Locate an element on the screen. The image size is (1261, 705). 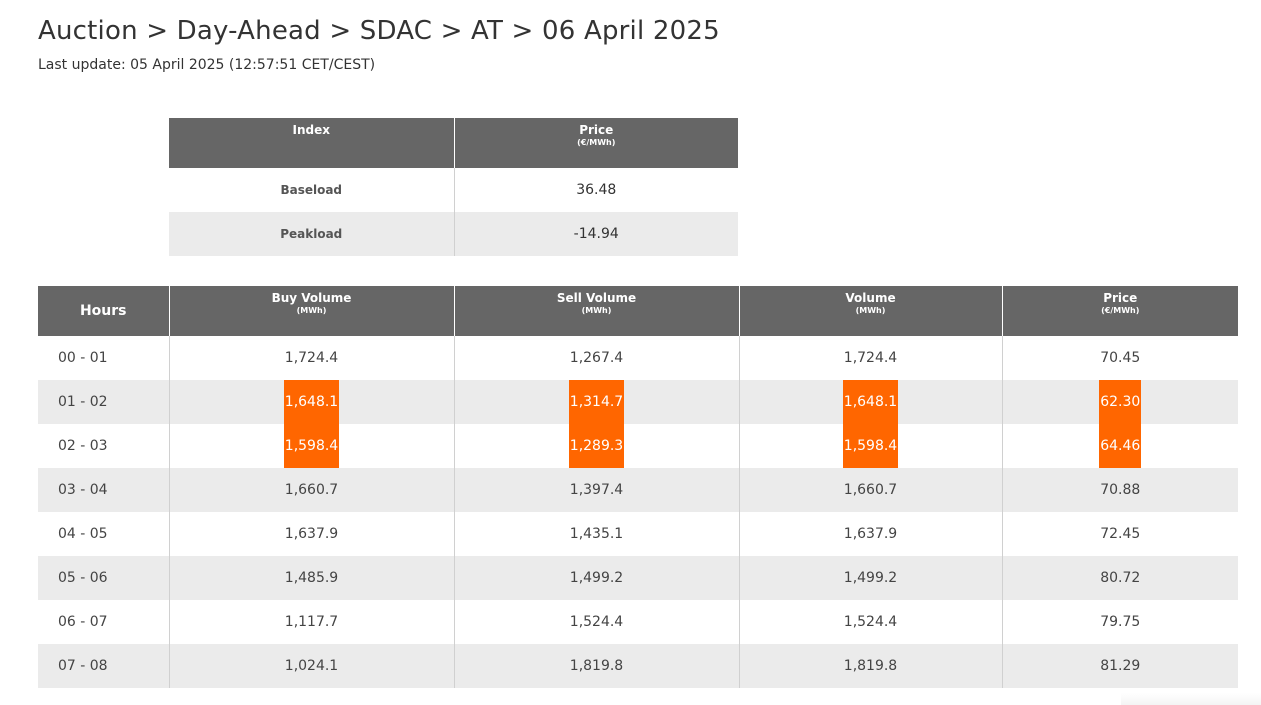
table-row: 03 - 04 1,660.7 1,397.4 1,660.7 70.88 is located at coordinates (638, 490).